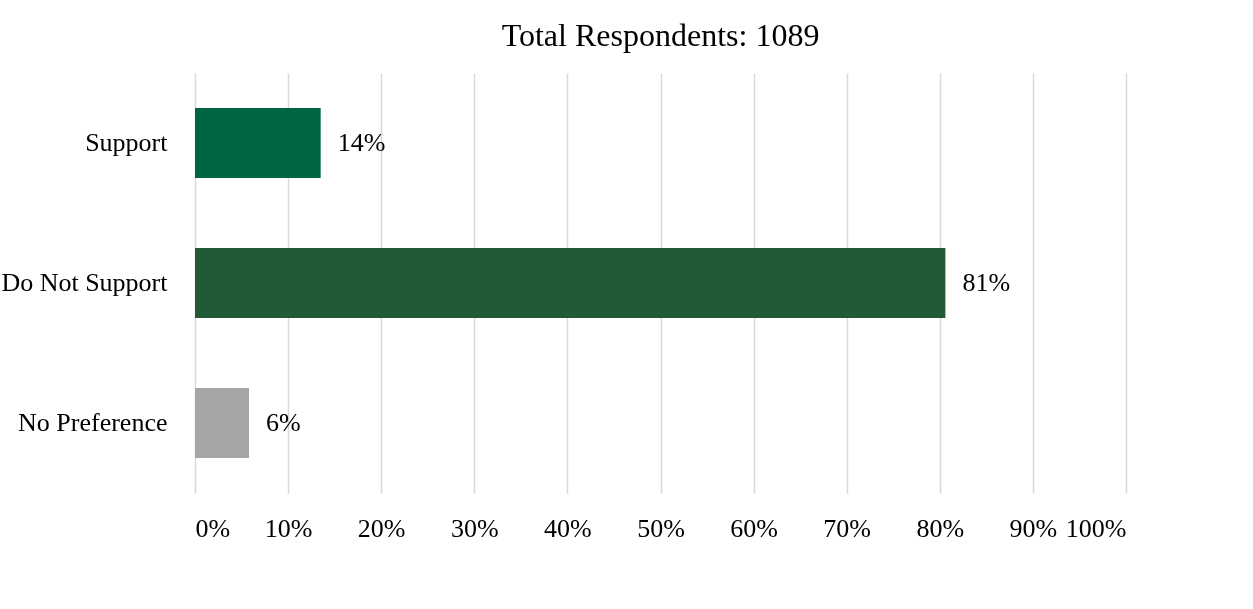  What do you see at coordinates (661, 528) in the screenshot?
I see `x-tick-label: 50%` at bounding box center [661, 528].